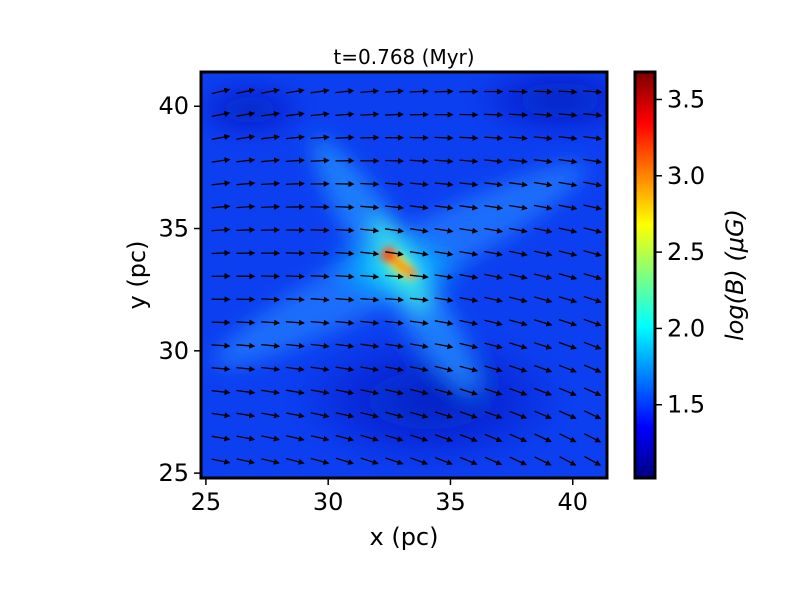 Image resolution: width=800 pixels, height=600 pixels. I want to click on colorbar-gradient, so click(645, 275).